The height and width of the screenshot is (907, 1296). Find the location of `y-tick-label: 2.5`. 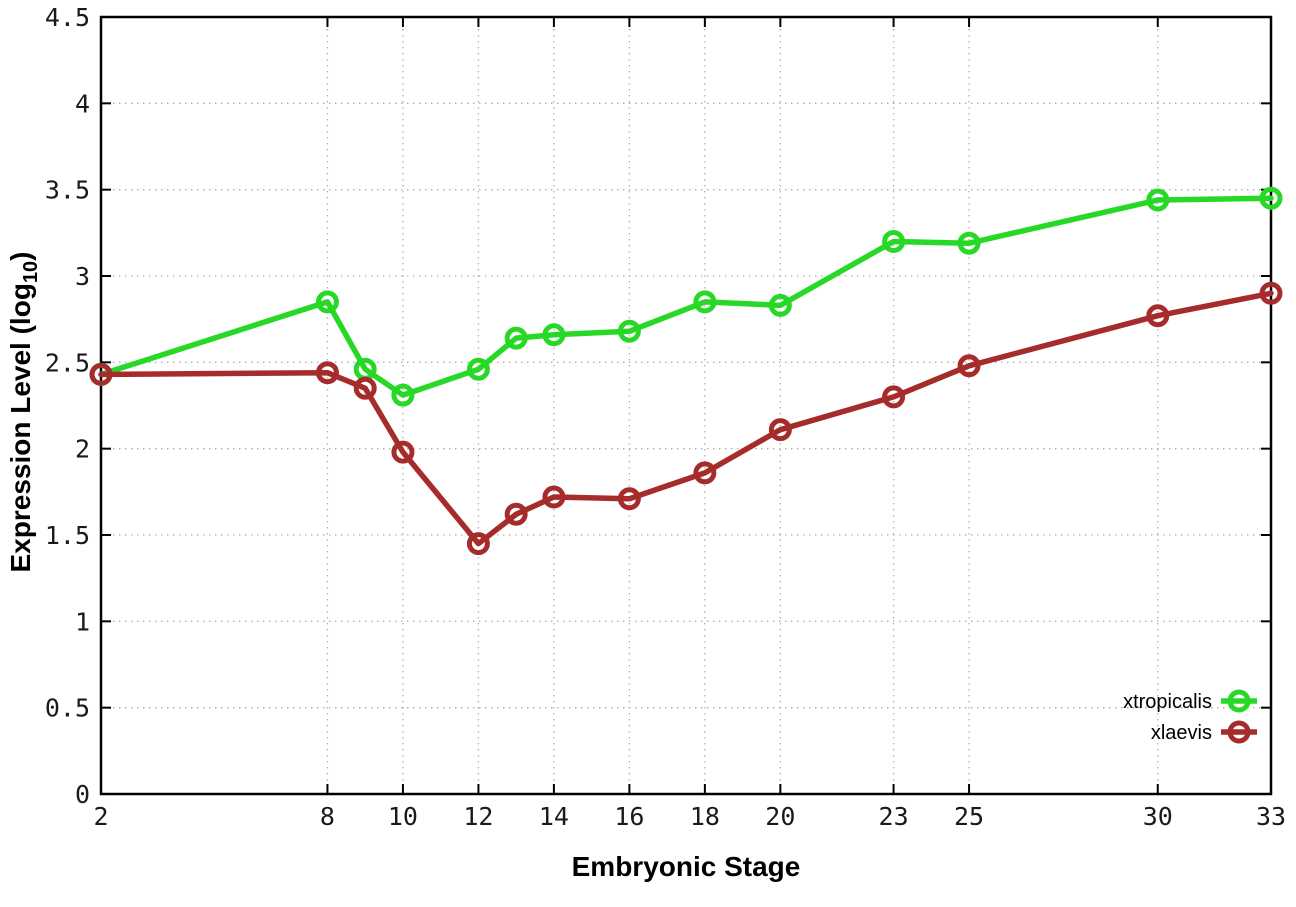

y-tick-label: 2.5 is located at coordinates (67, 362).